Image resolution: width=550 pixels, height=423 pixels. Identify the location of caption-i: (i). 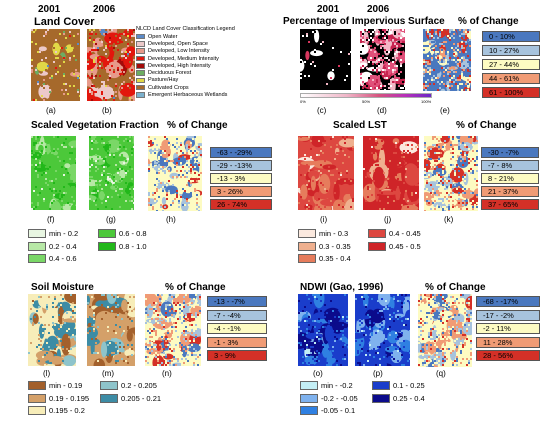
(324, 219).